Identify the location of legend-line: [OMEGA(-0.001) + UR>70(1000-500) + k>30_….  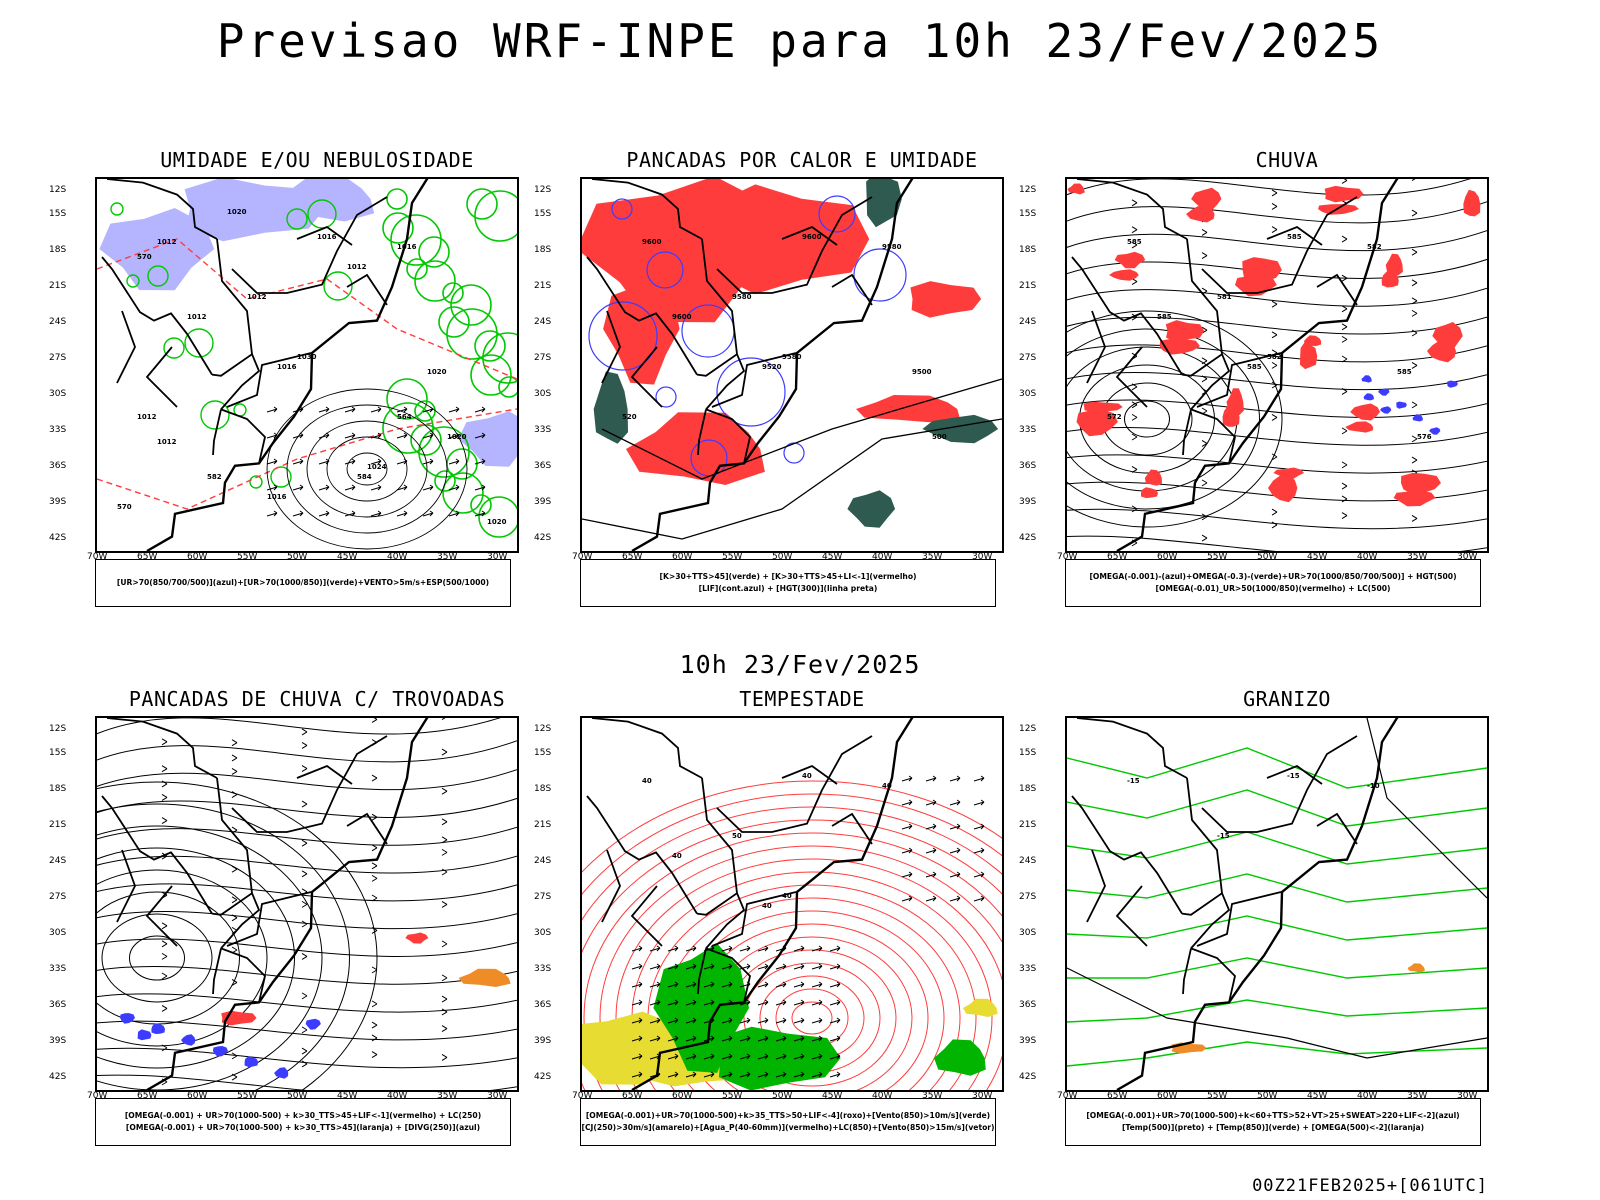
(303, 1115).